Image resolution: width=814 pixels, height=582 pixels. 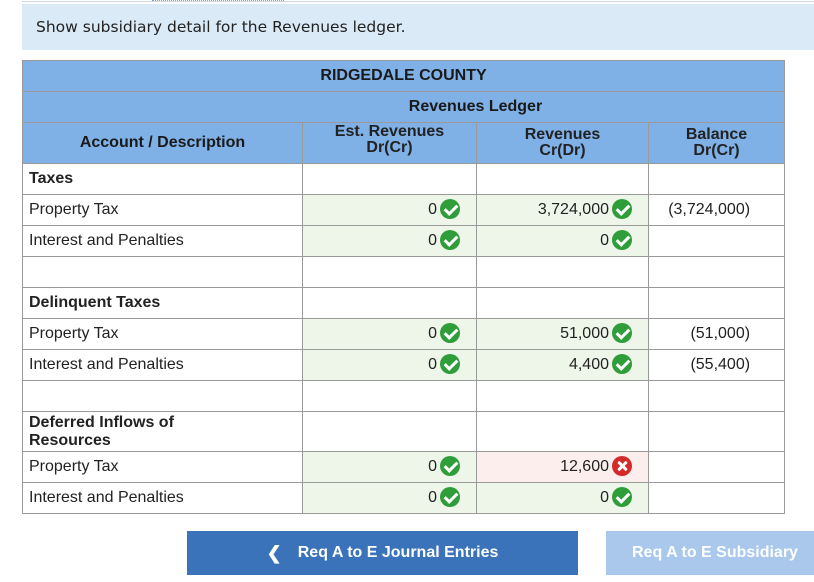 I want to click on ledger-title: Revenues Ledger, so click(x=475, y=107).